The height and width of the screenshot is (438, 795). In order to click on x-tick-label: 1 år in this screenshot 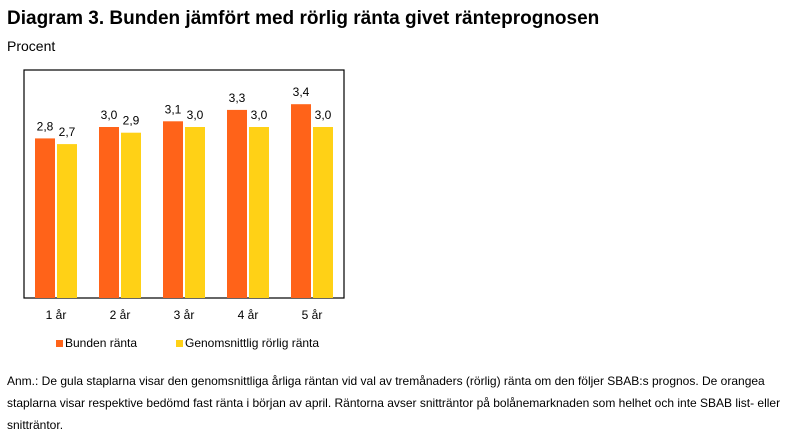, I will do `click(56, 315)`.